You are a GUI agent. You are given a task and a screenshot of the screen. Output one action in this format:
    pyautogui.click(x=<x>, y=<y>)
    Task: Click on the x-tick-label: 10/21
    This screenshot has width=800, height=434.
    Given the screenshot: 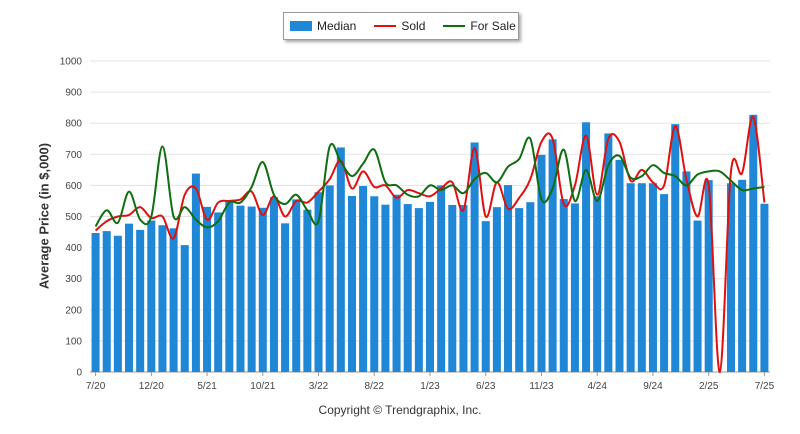 What is the action you would take?
    pyautogui.click(x=262, y=386)
    